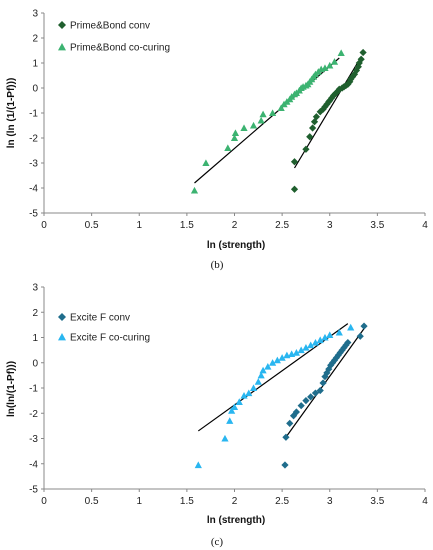 The image size is (433, 550). I want to click on x-tick-label: 2.5, so click(282, 225).